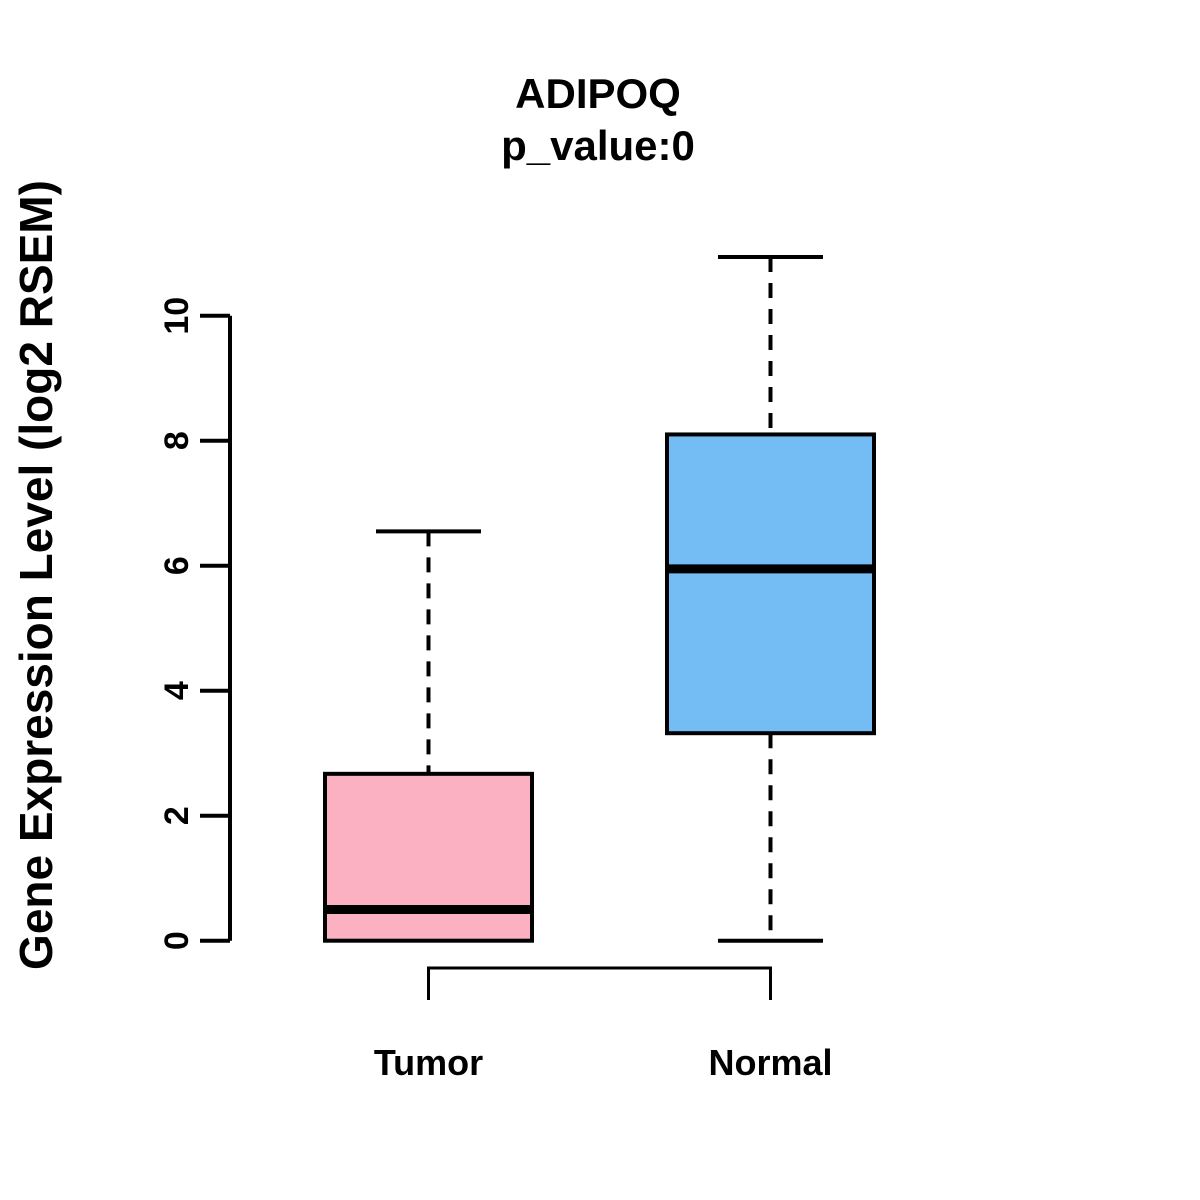 The width and height of the screenshot is (1200, 1200). I want to click on chart-title: ADIPOQ, so click(598, 93).